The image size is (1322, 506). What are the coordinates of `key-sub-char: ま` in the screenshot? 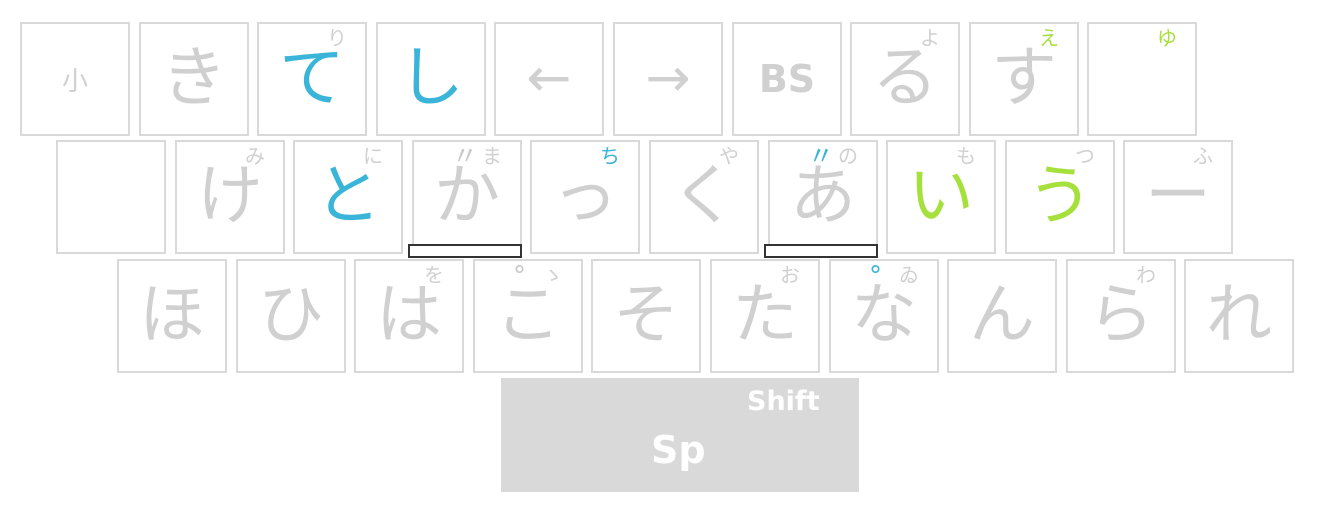 It's located at (492, 156).